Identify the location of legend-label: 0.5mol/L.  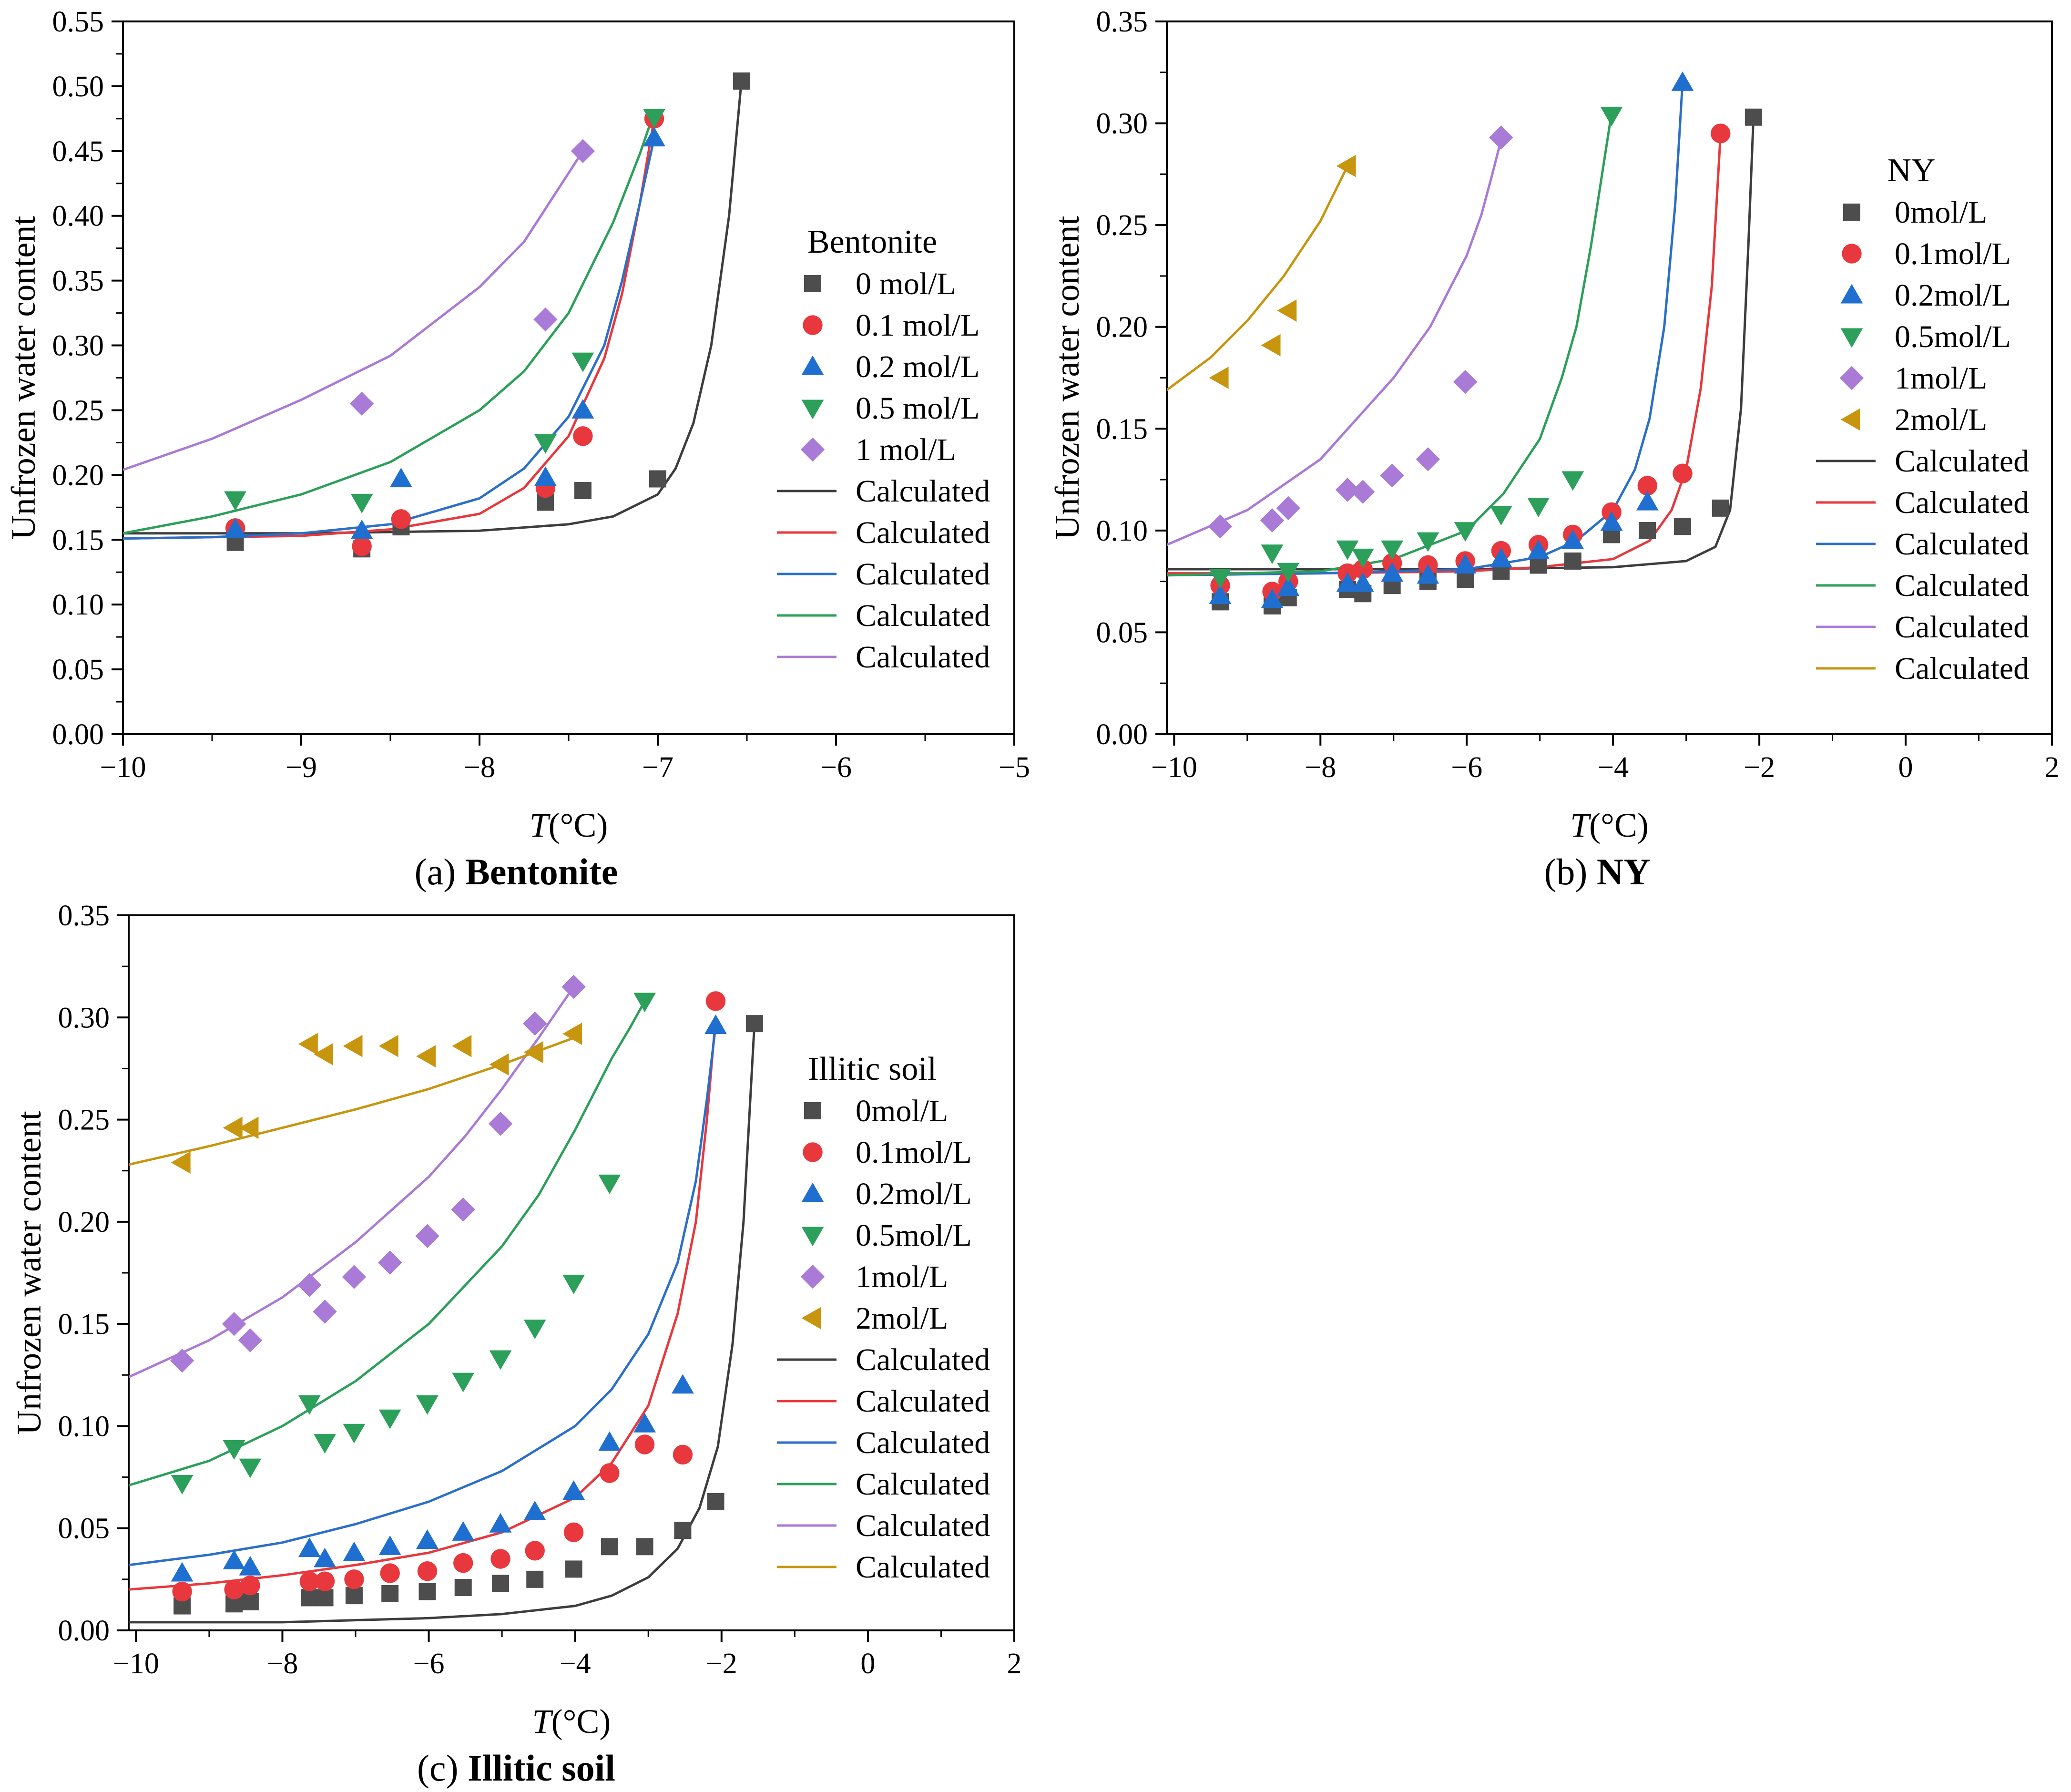
(914, 1235).